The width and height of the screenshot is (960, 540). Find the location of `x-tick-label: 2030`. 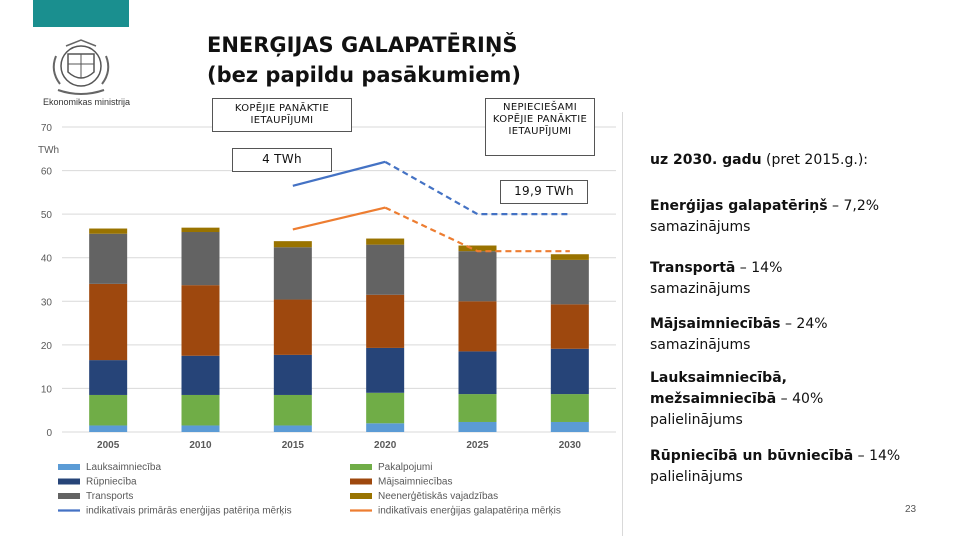

x-tick-label: 2030 is located at coordinates (570, 445).